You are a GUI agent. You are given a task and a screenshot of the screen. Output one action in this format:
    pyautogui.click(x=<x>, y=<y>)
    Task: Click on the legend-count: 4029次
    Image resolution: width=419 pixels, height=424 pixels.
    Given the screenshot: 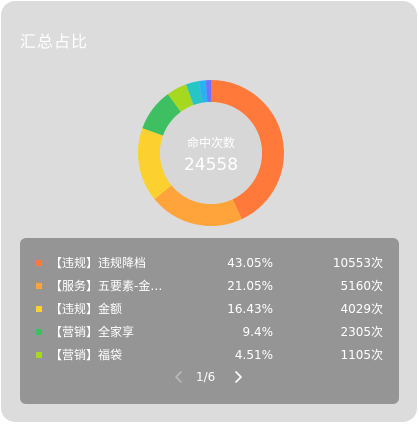 What is the action you would take?
    pyautogui.click(x=361, y=309)
    